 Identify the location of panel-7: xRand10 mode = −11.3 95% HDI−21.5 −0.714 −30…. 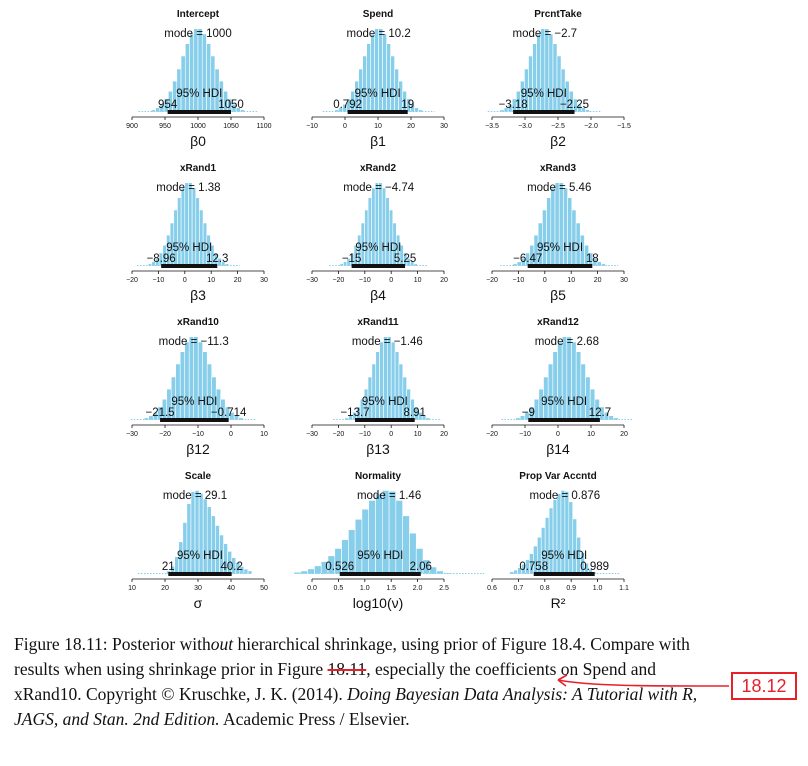
(197, 387).